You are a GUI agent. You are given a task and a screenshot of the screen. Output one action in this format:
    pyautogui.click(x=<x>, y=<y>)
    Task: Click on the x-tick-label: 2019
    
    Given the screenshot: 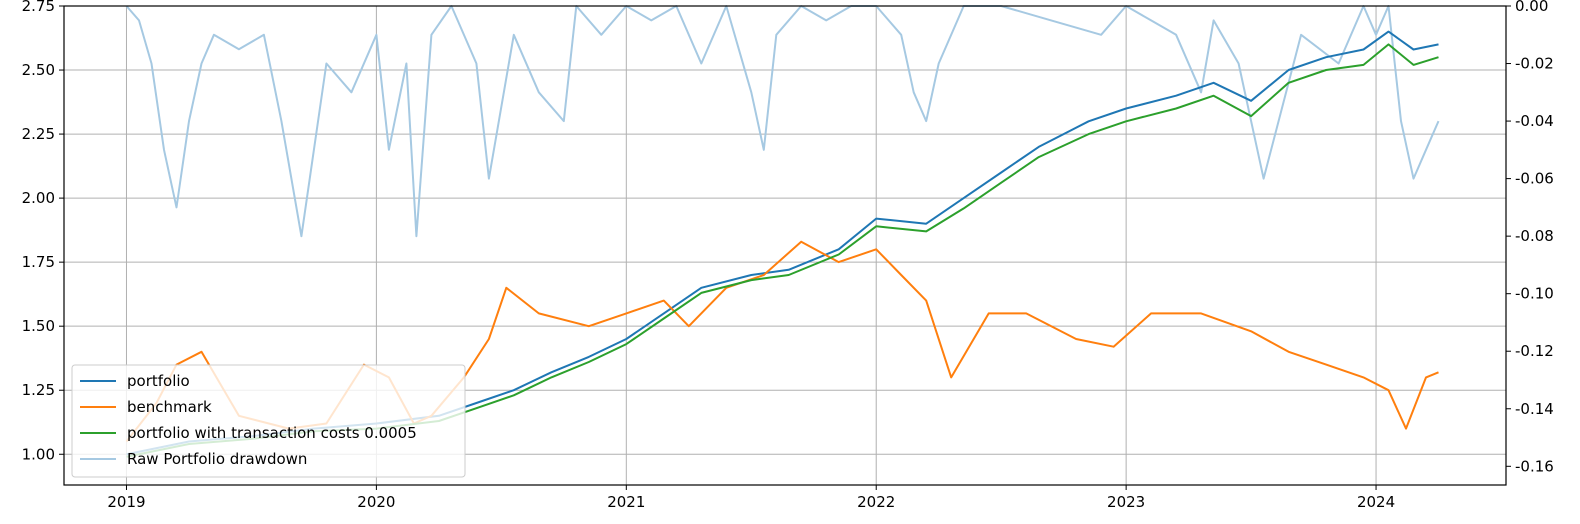 What is the action you would take?
    pyautogui.click(x=126, y=502)
    